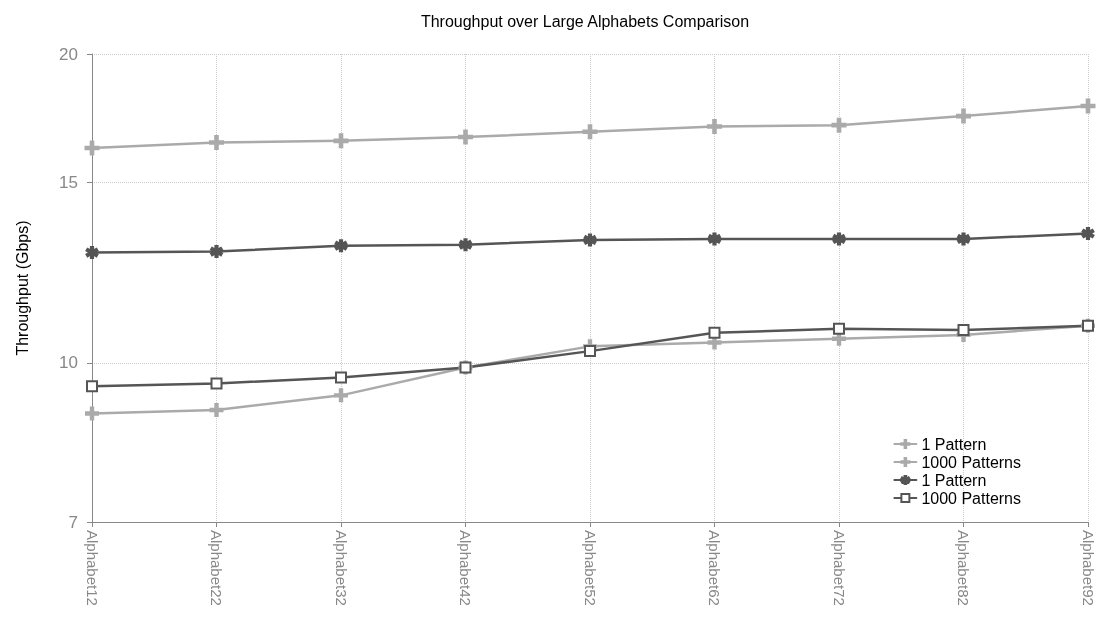 The width and height of the screenshot is (1106, 641). What do you see at coordinates (590, 568) in the screenshot?
I see `x-tick-label: Alphabet52` at bounding box center [590, 568].